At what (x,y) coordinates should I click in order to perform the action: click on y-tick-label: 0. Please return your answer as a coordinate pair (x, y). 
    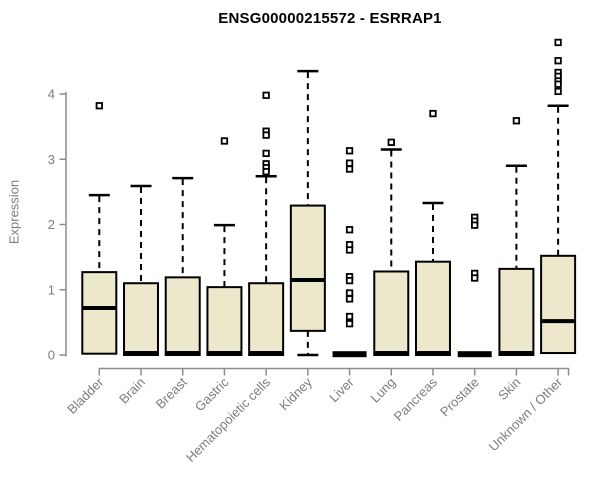
    Looking at the image, I should click on (51, 355).